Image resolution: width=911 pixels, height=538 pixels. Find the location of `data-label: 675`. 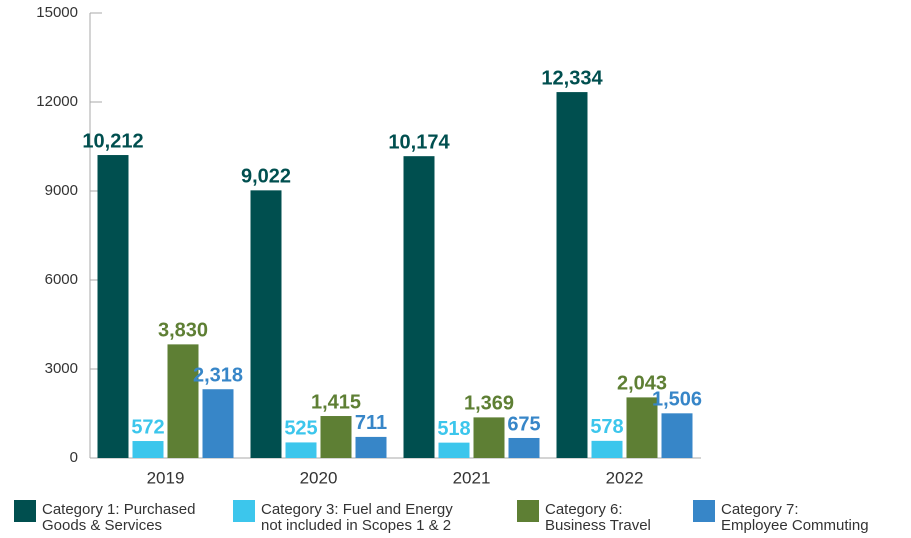

data-label: 675 is located at coordinates (523, 424).